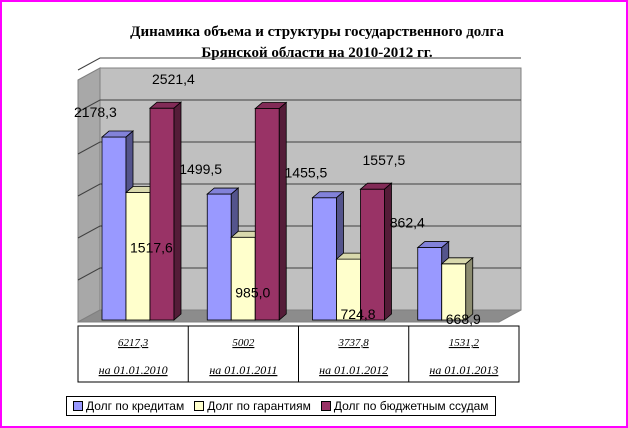 The image size is (628, 428). I want to click on data-label: 2178,3, so click(95, 112).